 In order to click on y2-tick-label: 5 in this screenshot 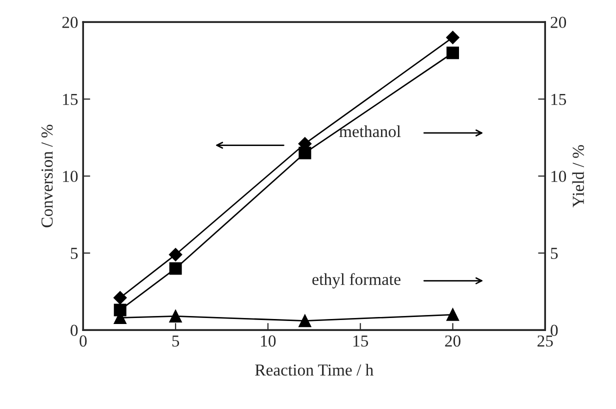, I will do `click(554, 254)`.